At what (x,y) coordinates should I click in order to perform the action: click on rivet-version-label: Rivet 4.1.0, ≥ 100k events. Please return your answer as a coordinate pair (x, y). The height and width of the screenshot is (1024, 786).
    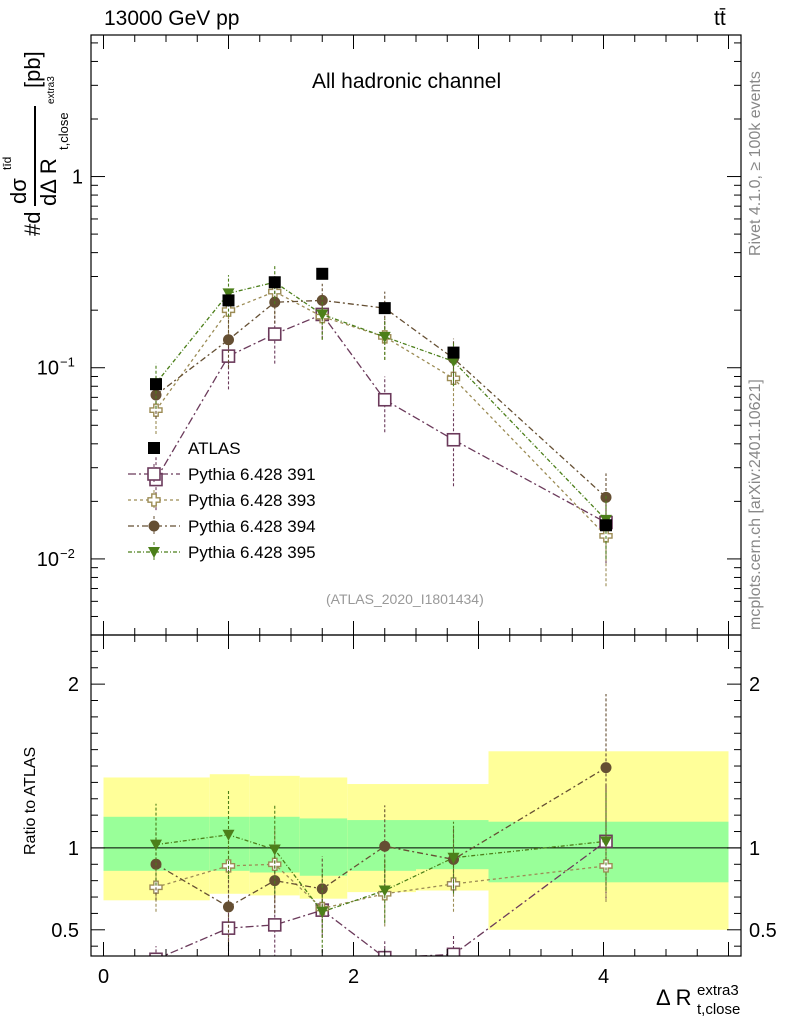
    Looking at the image, I should click on (755, 163).